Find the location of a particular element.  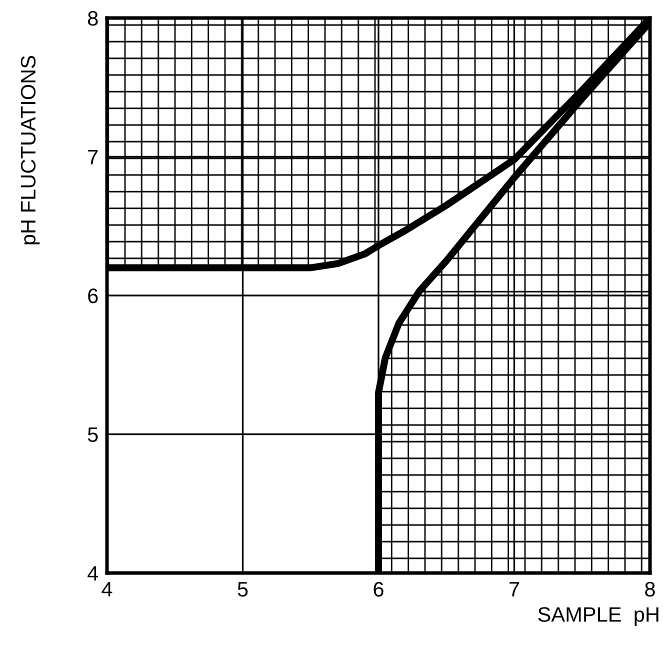

x-tick-label: 5 is located at coordinates (243, 589).